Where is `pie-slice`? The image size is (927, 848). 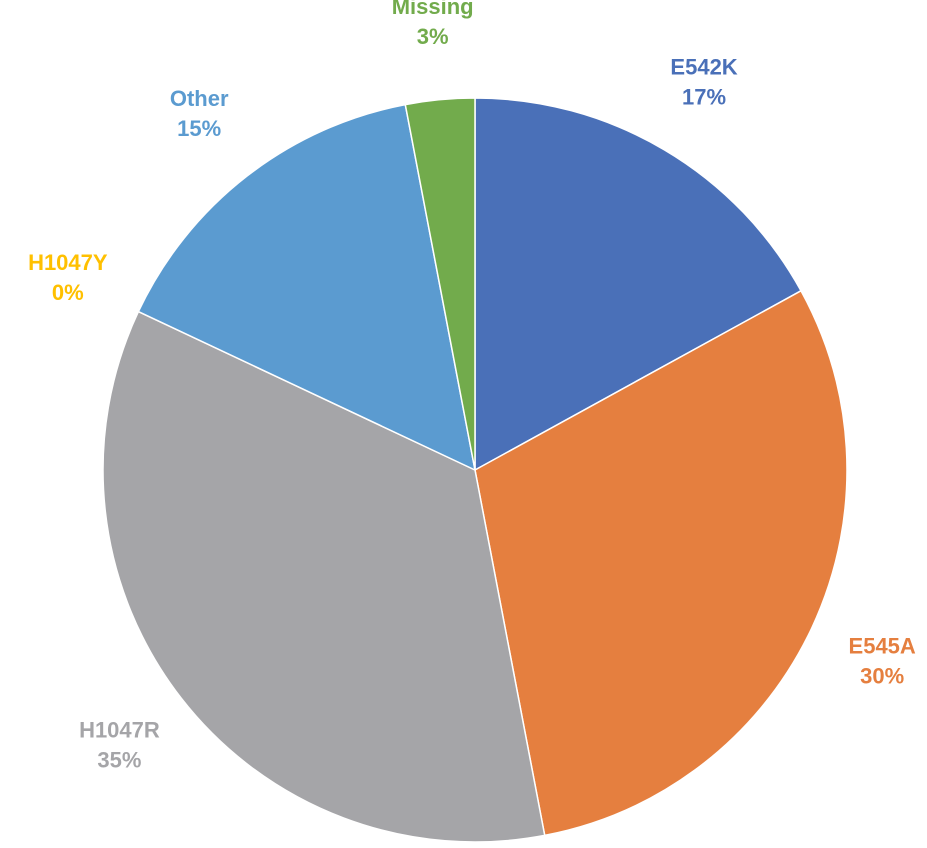
pie-slice is located at coordinates (440, 284).